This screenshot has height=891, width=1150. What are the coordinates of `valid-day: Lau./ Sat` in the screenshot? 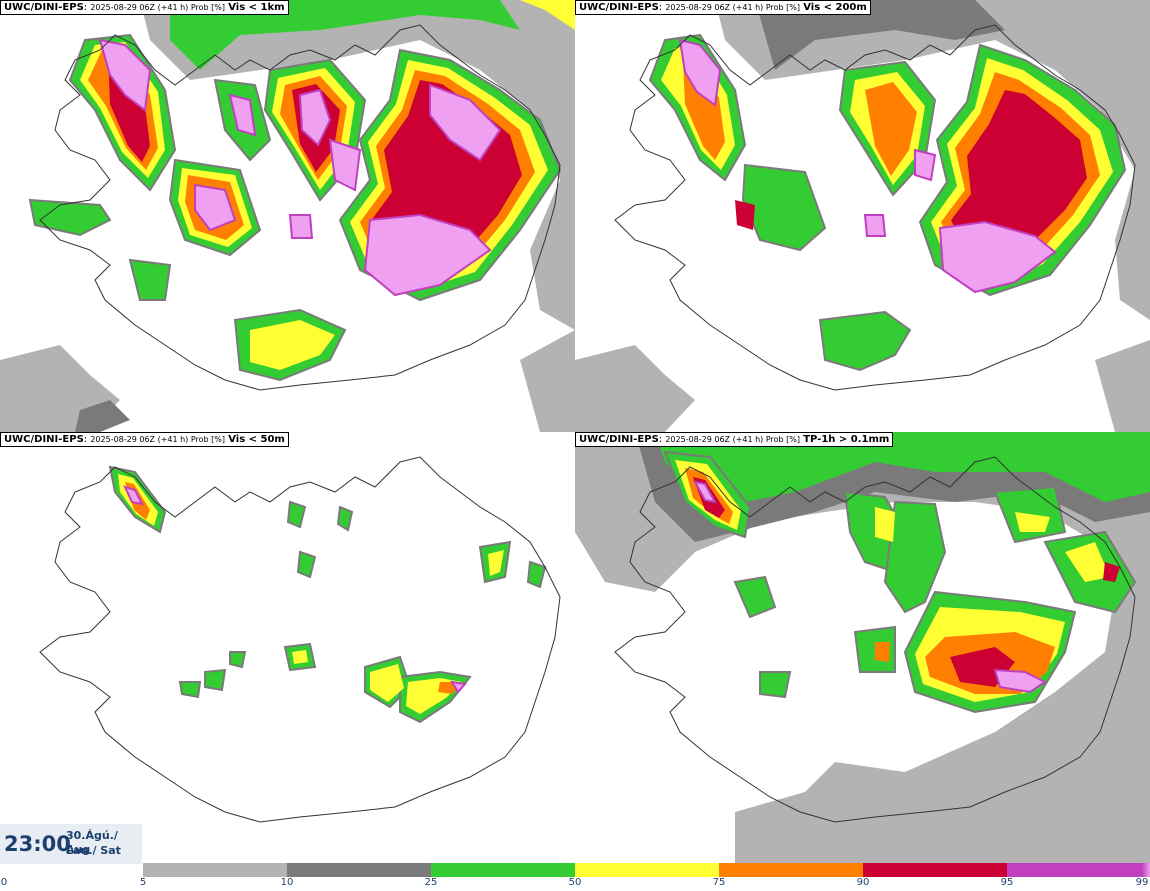 It's located at (93, 850).